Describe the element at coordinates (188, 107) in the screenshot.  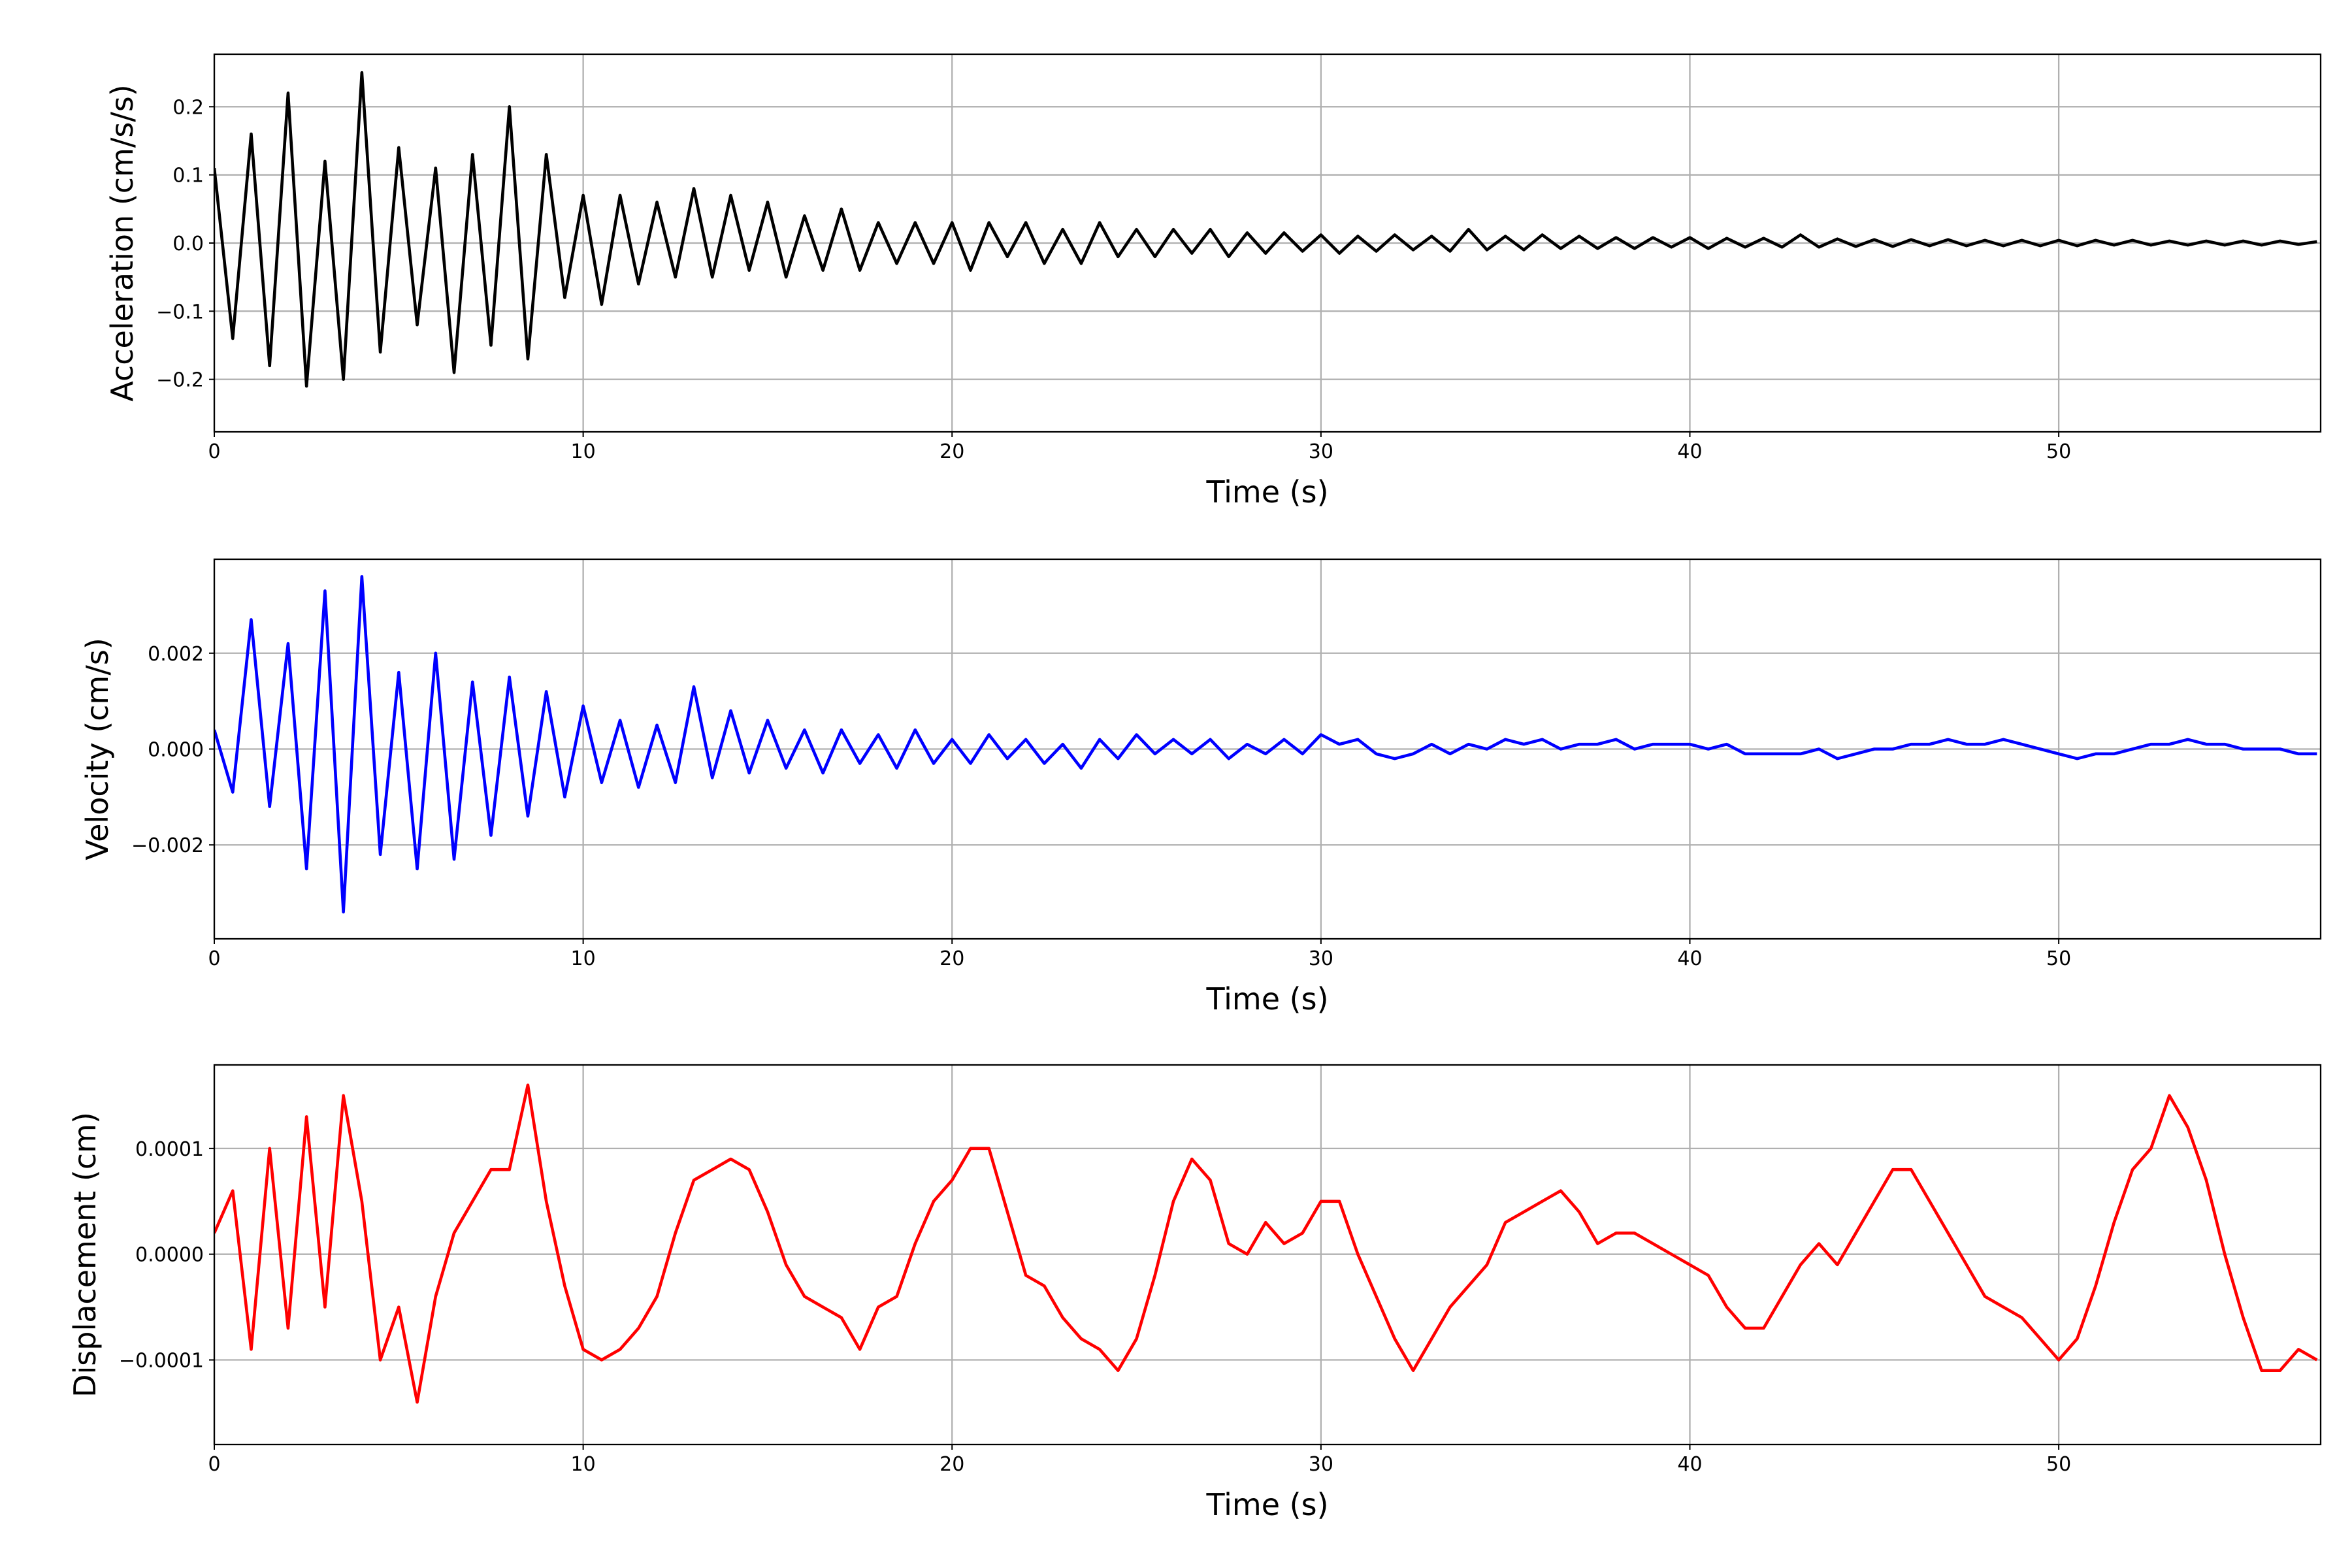
I see `y-tick-label: 0.2` at that location.